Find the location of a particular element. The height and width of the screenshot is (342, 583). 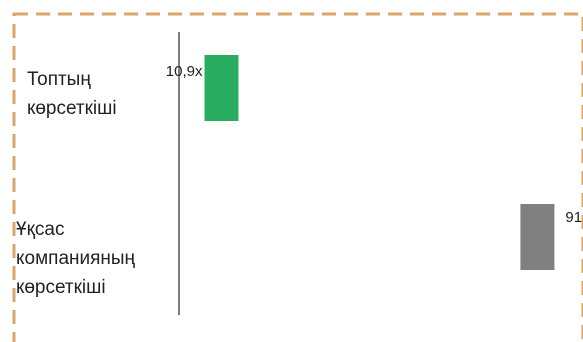

category-label-2-line-3: көрсеткіші is located at coordinates (61, 287).